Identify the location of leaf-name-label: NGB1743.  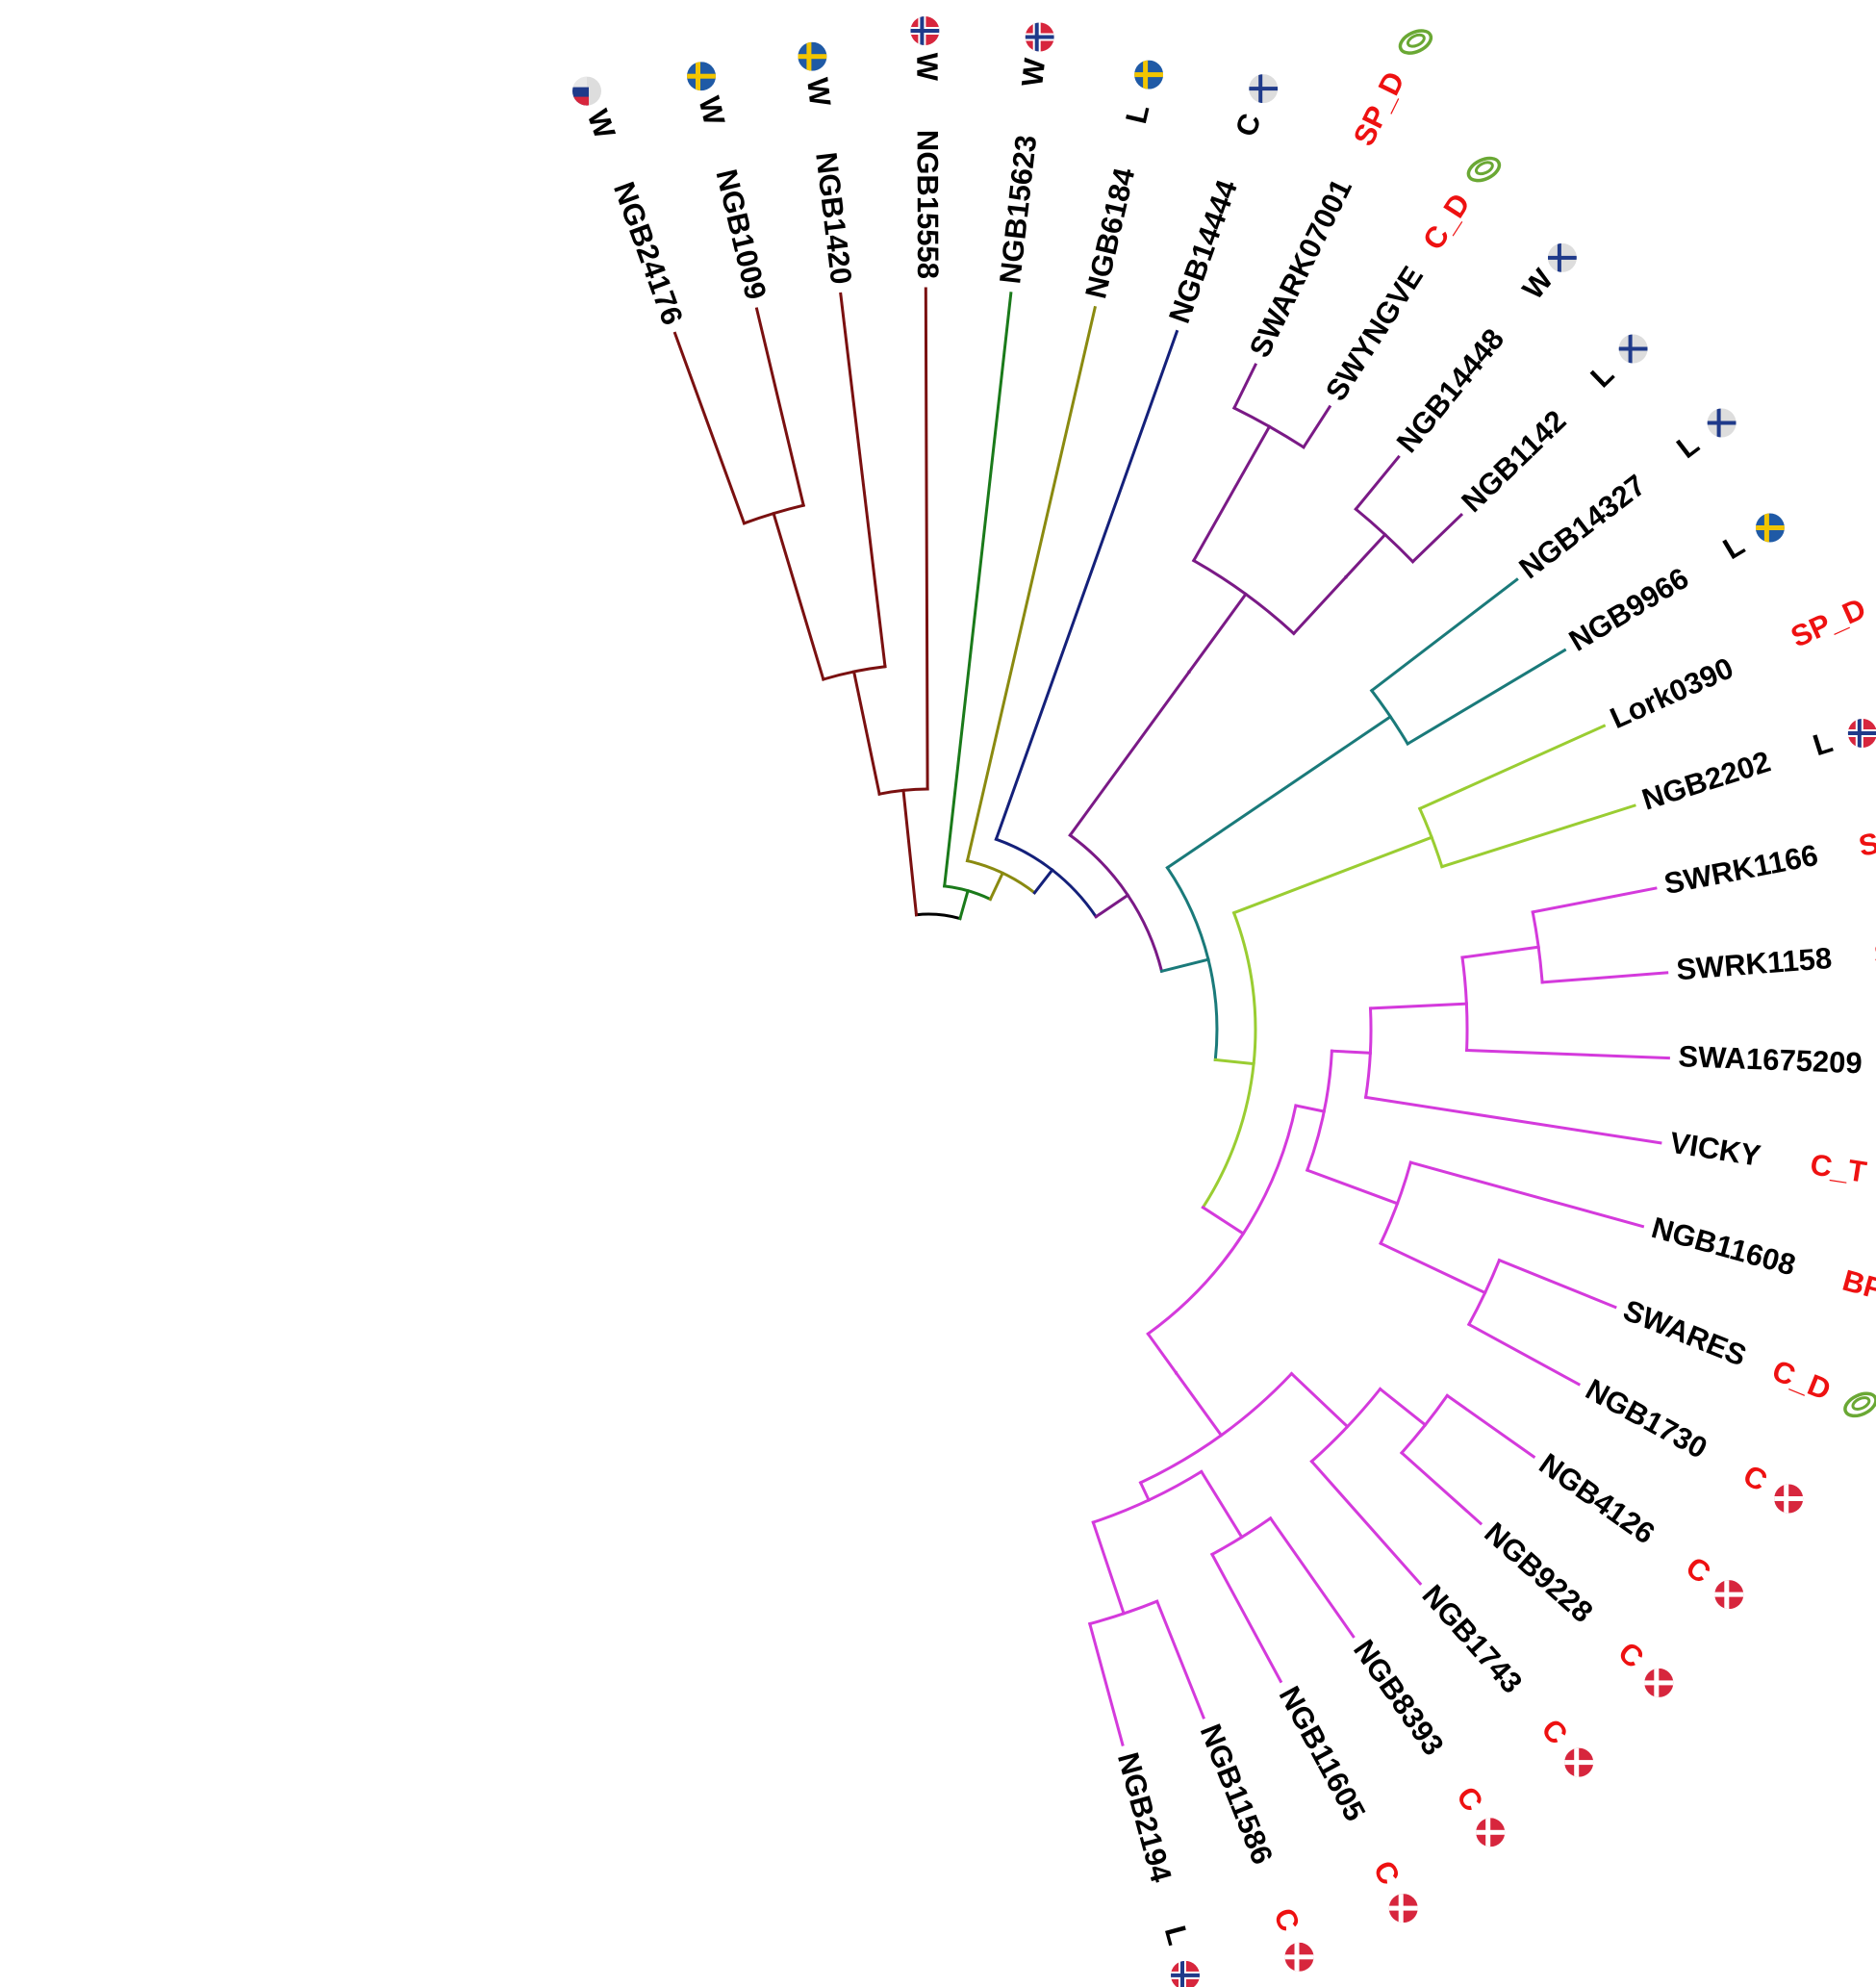
(1473, 1638).